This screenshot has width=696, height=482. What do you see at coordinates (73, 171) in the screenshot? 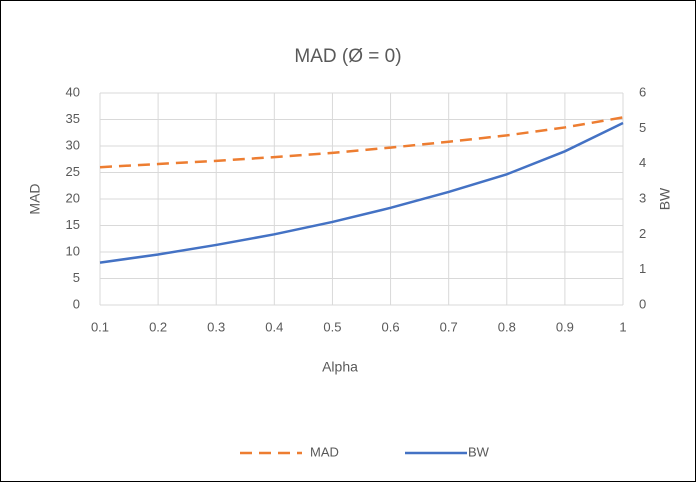
I see `y-tick-label: 25` at bounding box center [73, 171].